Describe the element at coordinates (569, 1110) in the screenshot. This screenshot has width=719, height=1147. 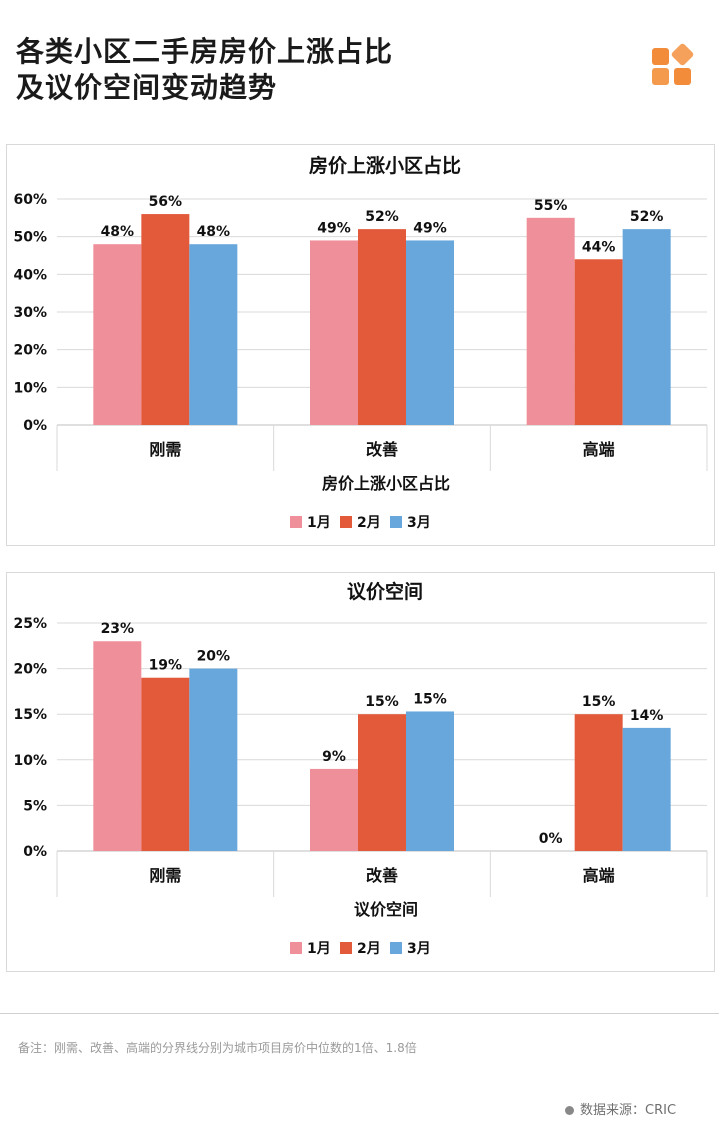
I see `bullet-dot-icon` at that location.